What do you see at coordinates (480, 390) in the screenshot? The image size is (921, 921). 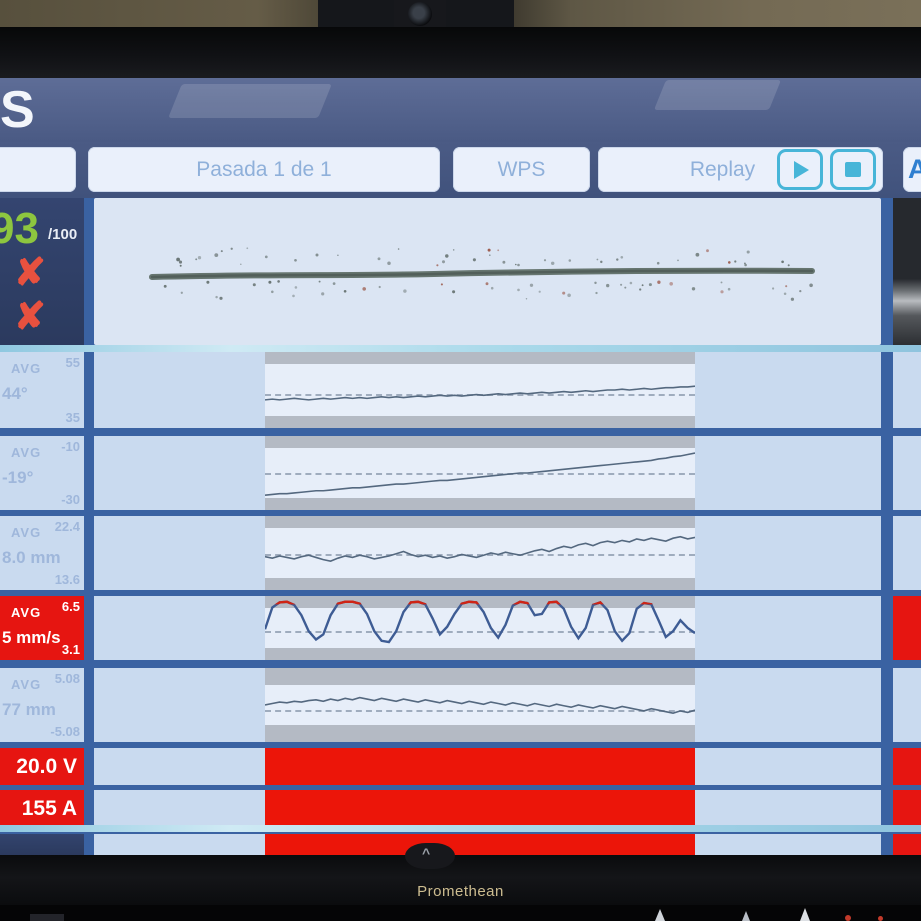 I see `chart-work-angle` at bounding box center [480, 390].